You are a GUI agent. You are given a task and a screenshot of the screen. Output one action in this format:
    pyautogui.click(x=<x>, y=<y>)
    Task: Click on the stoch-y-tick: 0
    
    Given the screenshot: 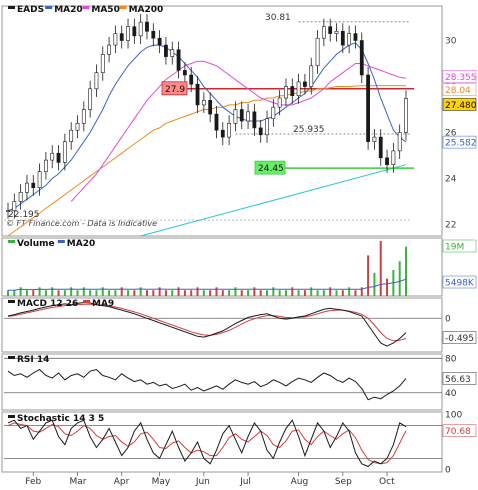 What is the action you would take?
    pyautogui.click(x=448, y=470)
    